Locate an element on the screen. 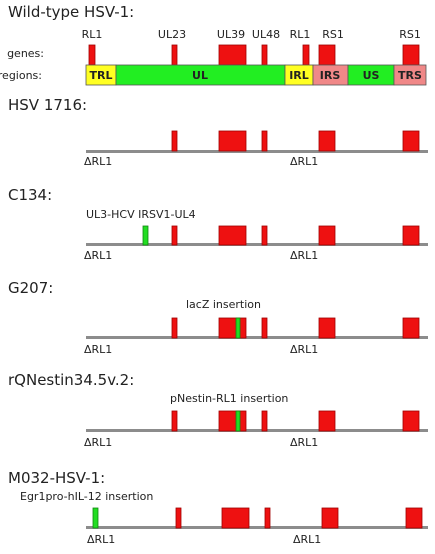 This screenshot has width=435, height=554. regions-row-label: regions: is located at coordinates (21, 75).